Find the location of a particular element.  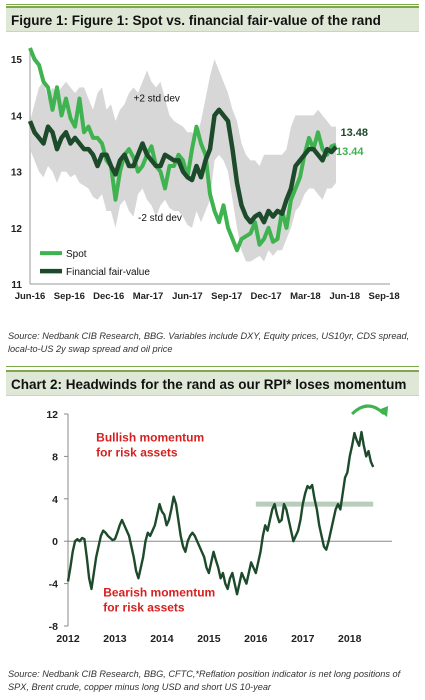

y-tick-label: 13 is located at coordinates (17, 173).